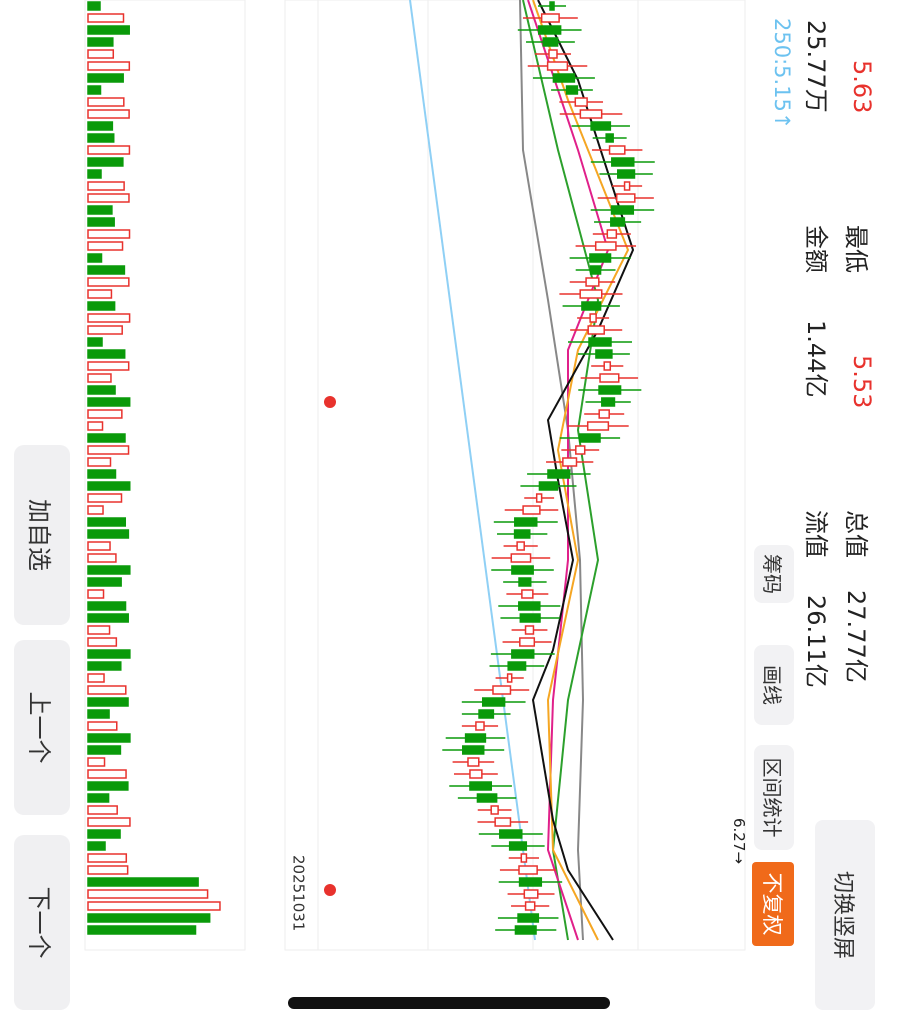  What do you see at coordinates (816, 641) in the screenshot?
I see `quote-value: 26.11亿` at bounding box center [816, 641].